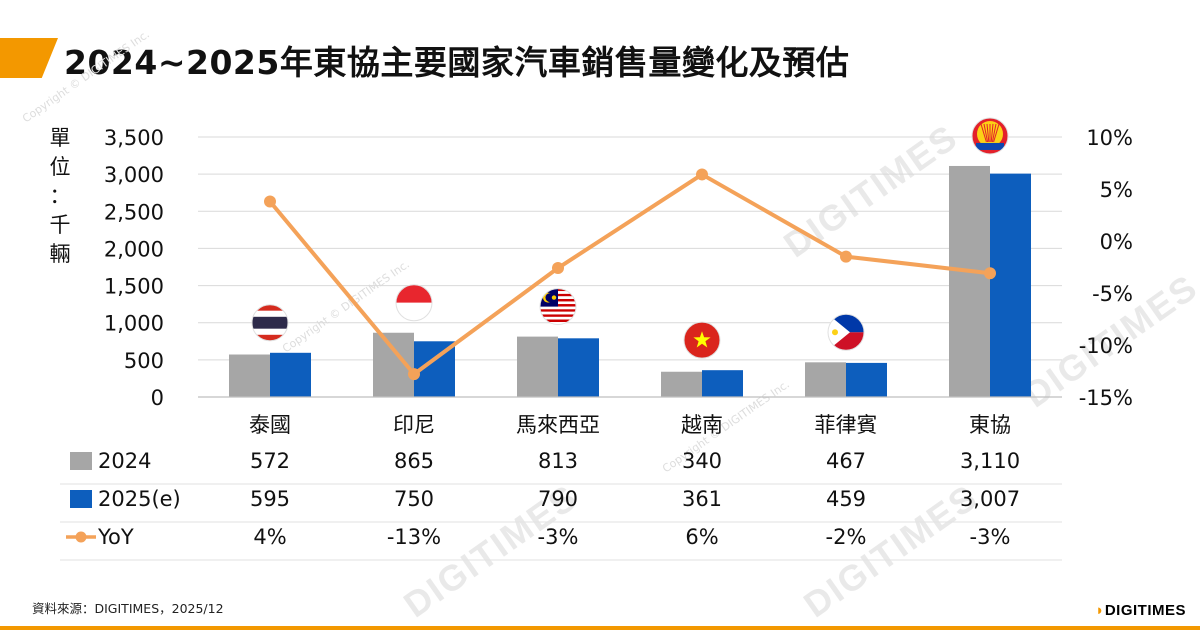  What do you see at coordinates (846, 425) in the screenshot?
I see `category-label: 菲律賓` at bounding box center [846, 425].